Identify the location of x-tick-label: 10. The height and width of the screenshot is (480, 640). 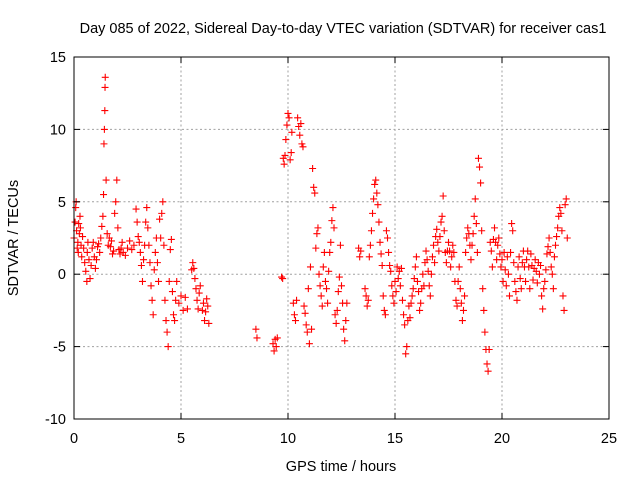
(288, 439).